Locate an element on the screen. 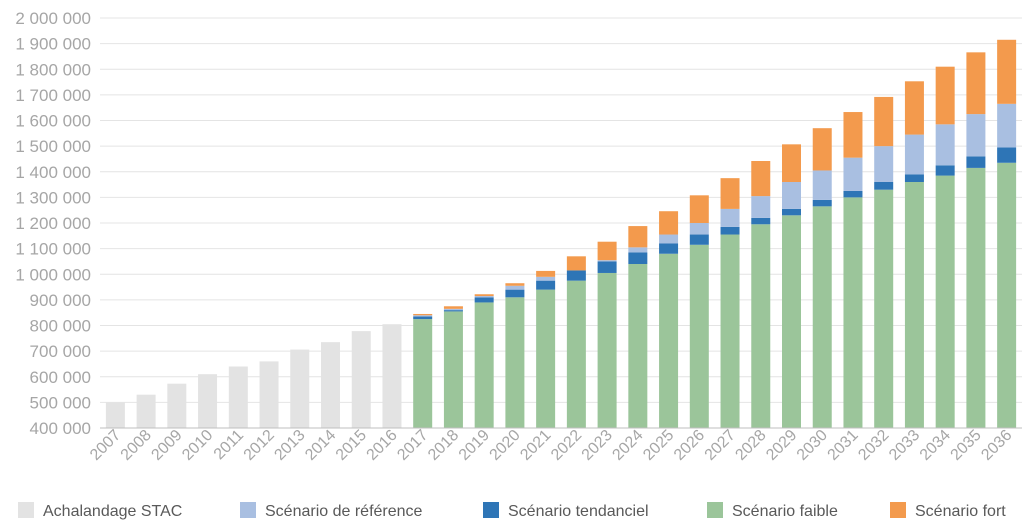  legend-label-achalandage-stac: Achalandage STAC is located at coordinates (112, 511).